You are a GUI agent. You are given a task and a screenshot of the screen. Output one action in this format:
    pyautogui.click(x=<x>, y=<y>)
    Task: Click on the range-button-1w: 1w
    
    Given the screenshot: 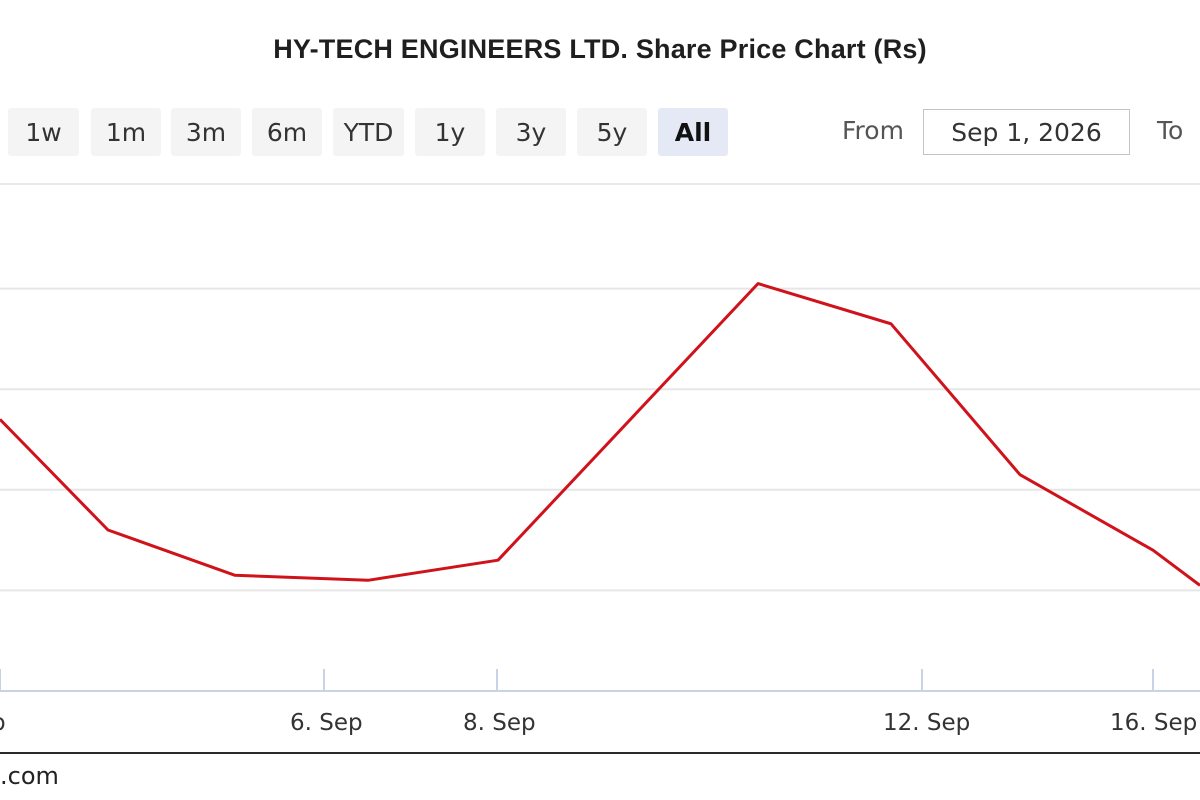 What is the action you would take?
    pyautogui.click(x=43, y=132)
    